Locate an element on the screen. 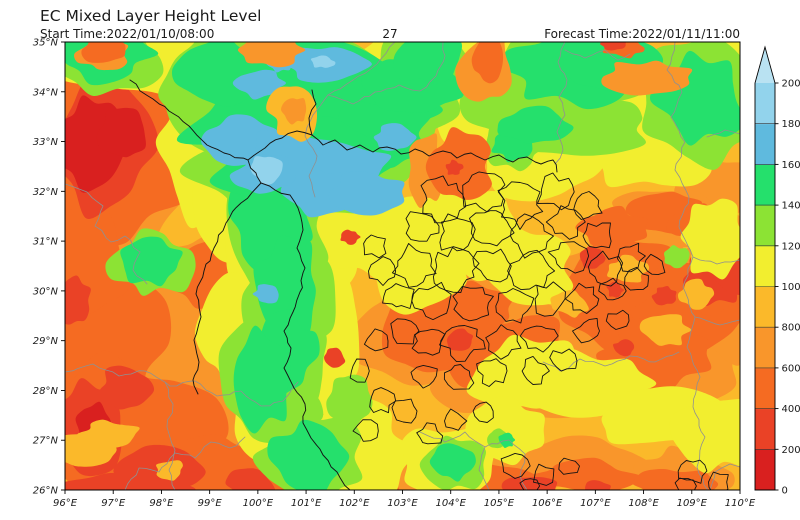 Image resolution: width=800 pixels, height=520 pixels. colorbar-tick-label: 1000 is located at coordinates (791, 287).